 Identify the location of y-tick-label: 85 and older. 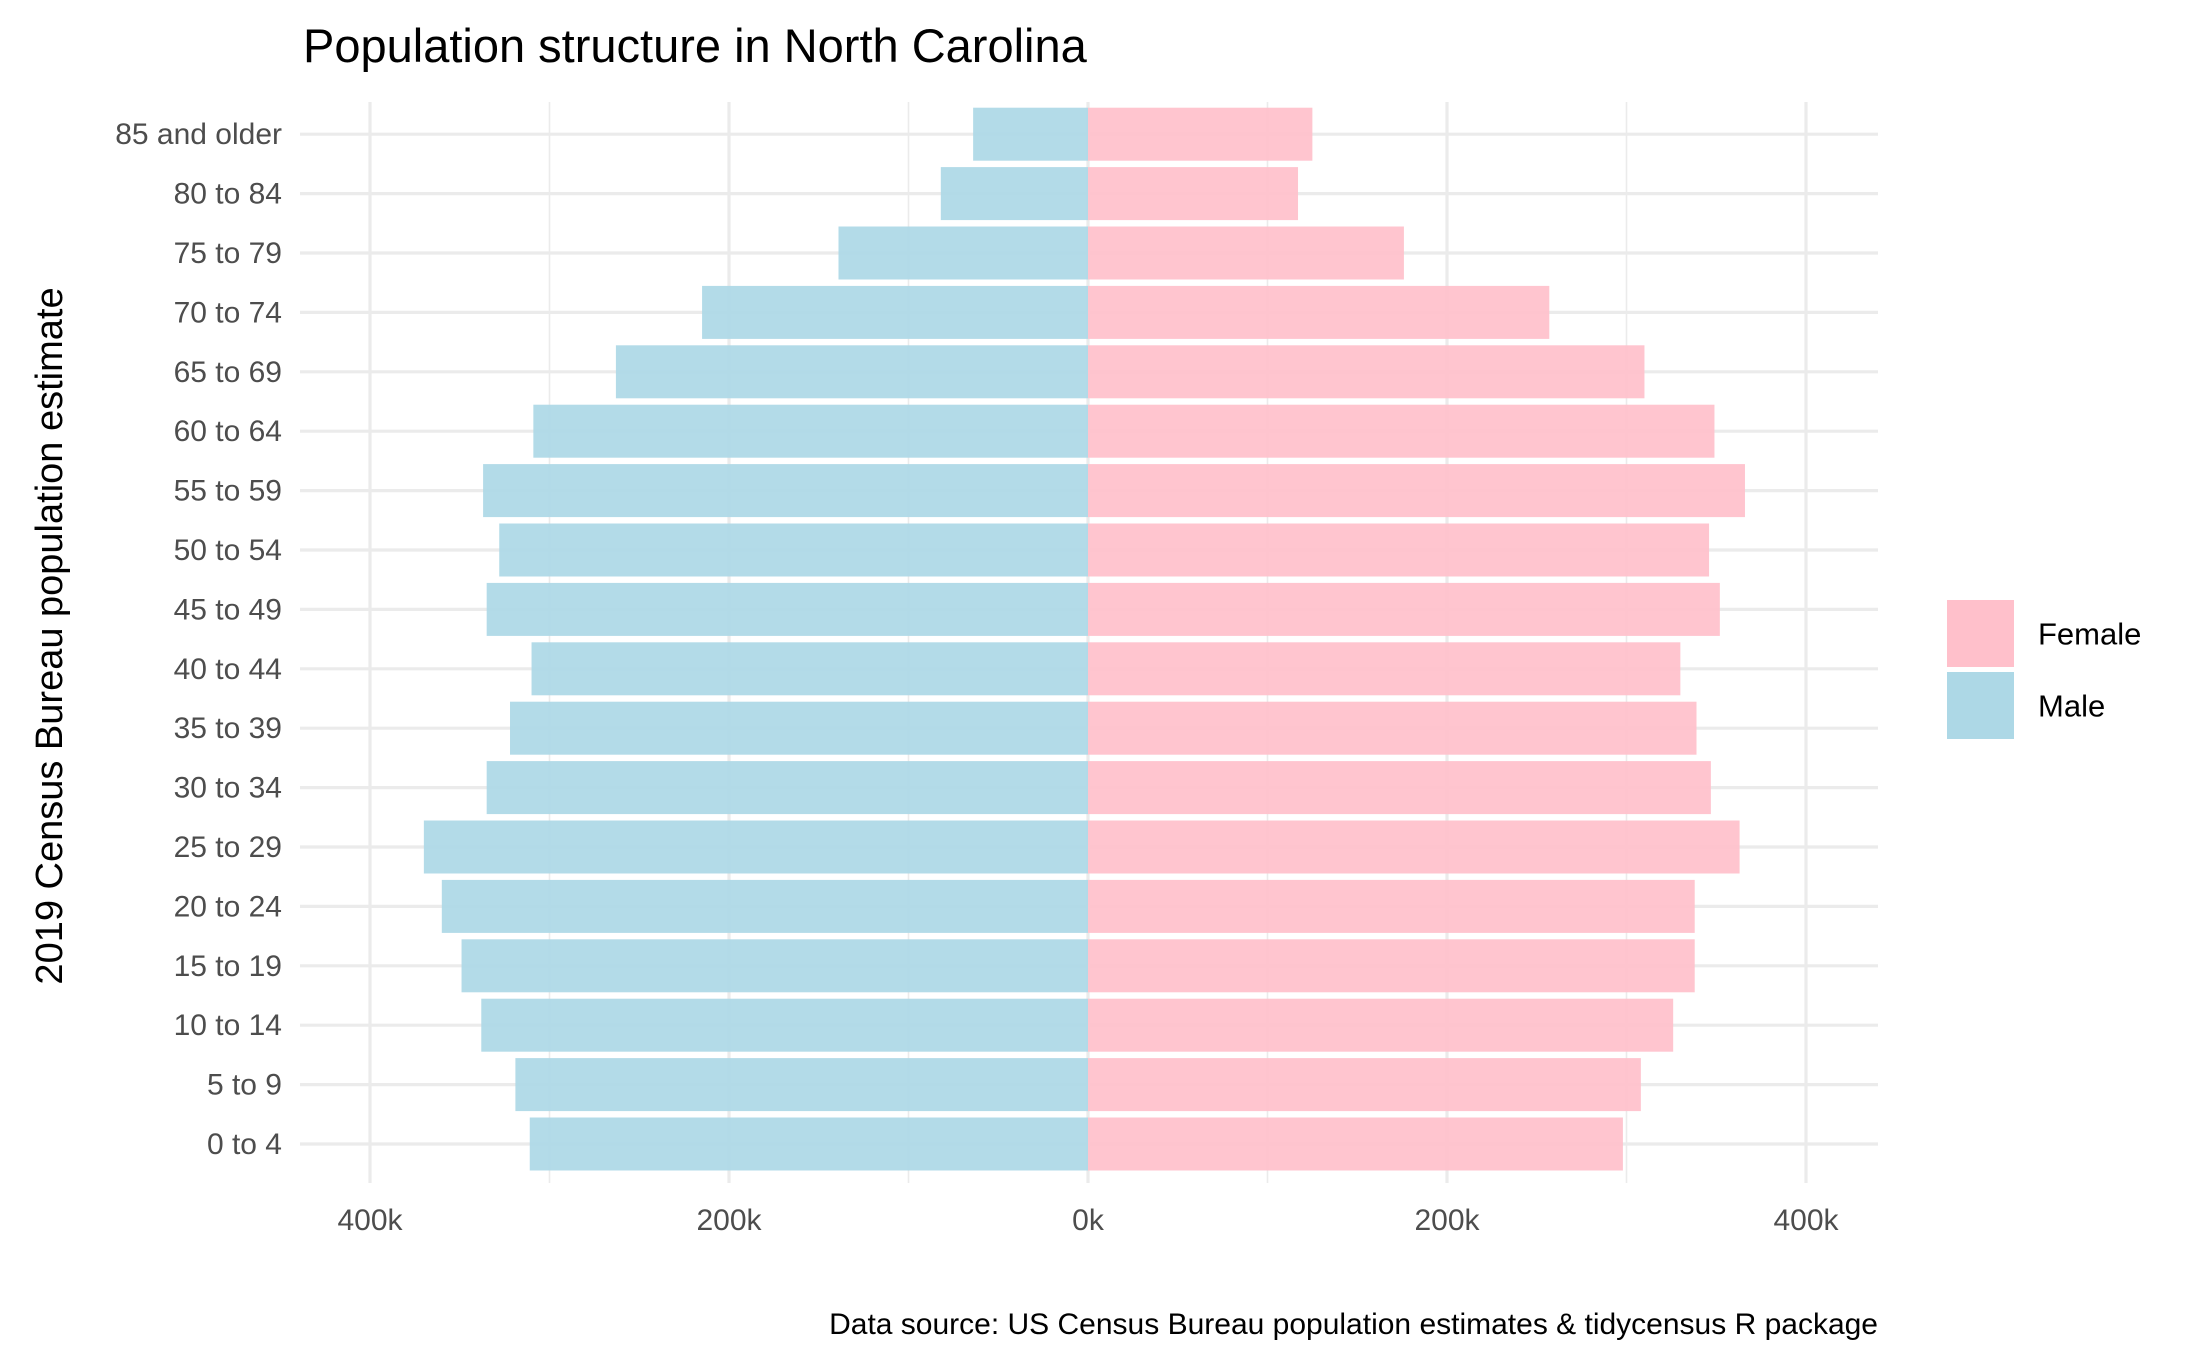
(198, 134).